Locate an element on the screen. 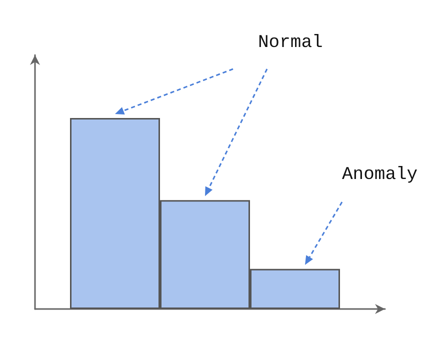 This screenshot has height=342, width=421. text: Normal is located at coordinates (290, 43).